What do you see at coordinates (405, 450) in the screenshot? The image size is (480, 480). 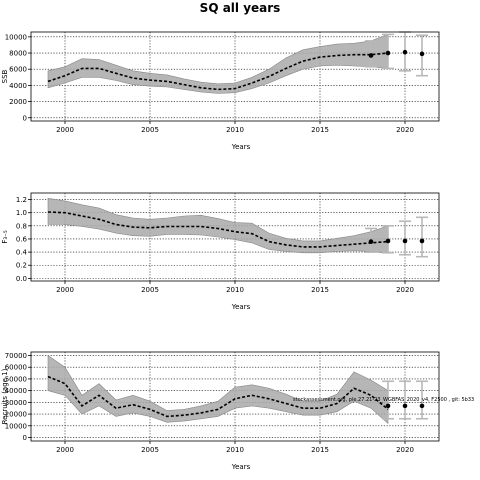 I see `recruits-x-tick-label: 2020` at bounding box center [405, 450].